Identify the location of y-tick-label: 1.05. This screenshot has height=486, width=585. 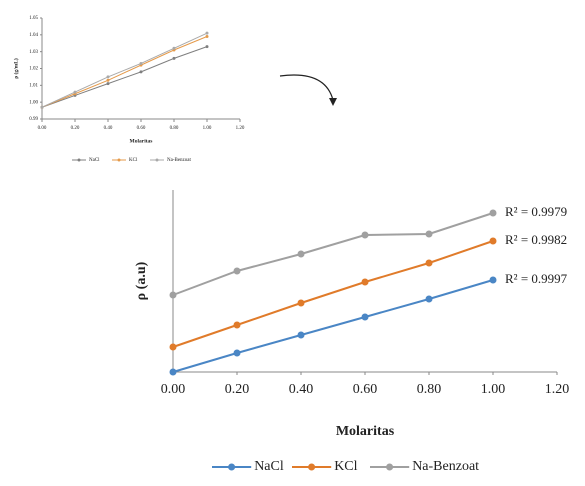
(33, 18).